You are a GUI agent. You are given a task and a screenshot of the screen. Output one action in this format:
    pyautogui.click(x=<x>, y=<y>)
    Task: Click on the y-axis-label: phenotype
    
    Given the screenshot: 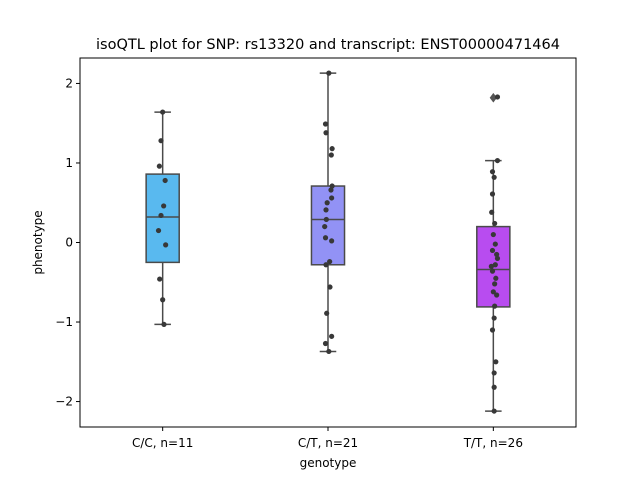 What is the action you would take?
    pyautogui.click(x=38, y=242)
    